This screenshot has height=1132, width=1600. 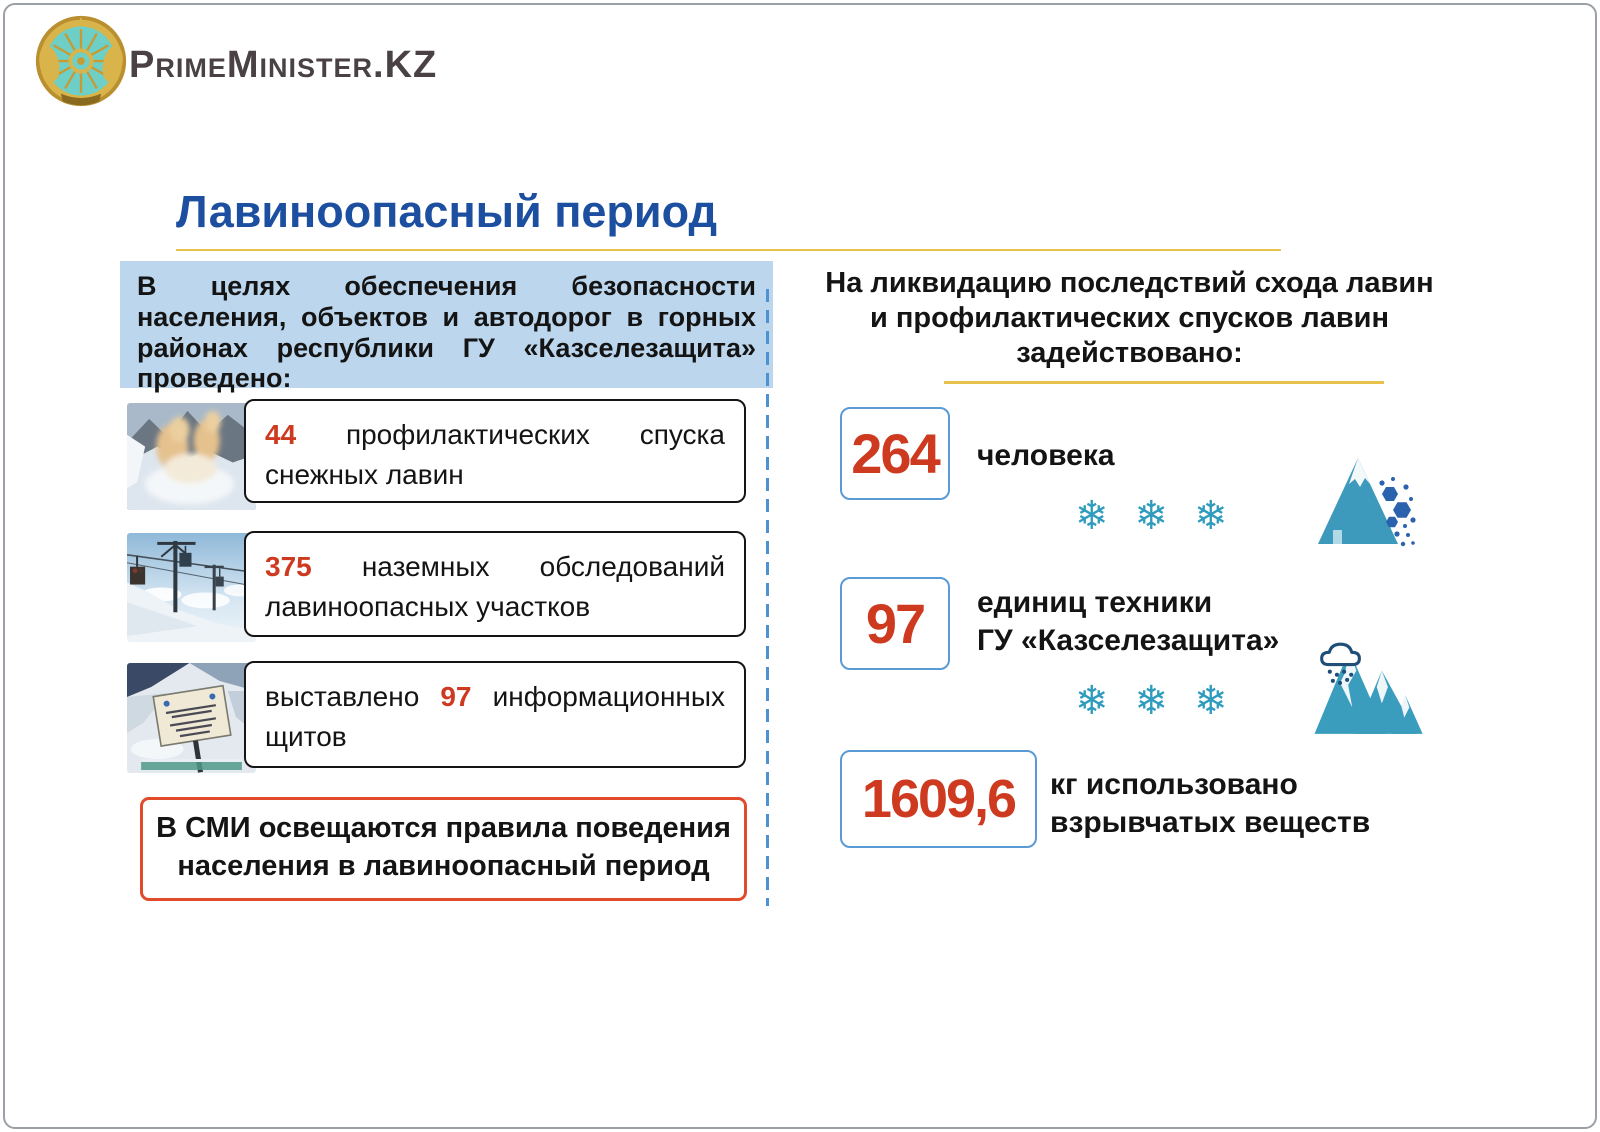 I want to click on avalanche-mountain-icon, so click(x=1367, y=502).